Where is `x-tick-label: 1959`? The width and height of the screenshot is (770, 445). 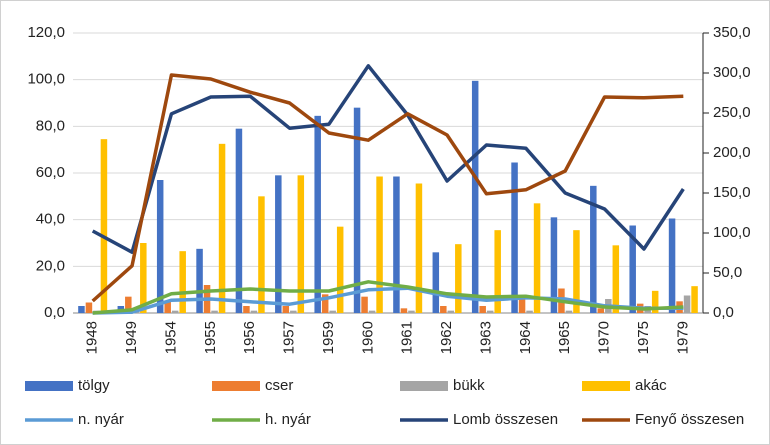 x-tick-label: 1959 is located at coordinates (328, 337).